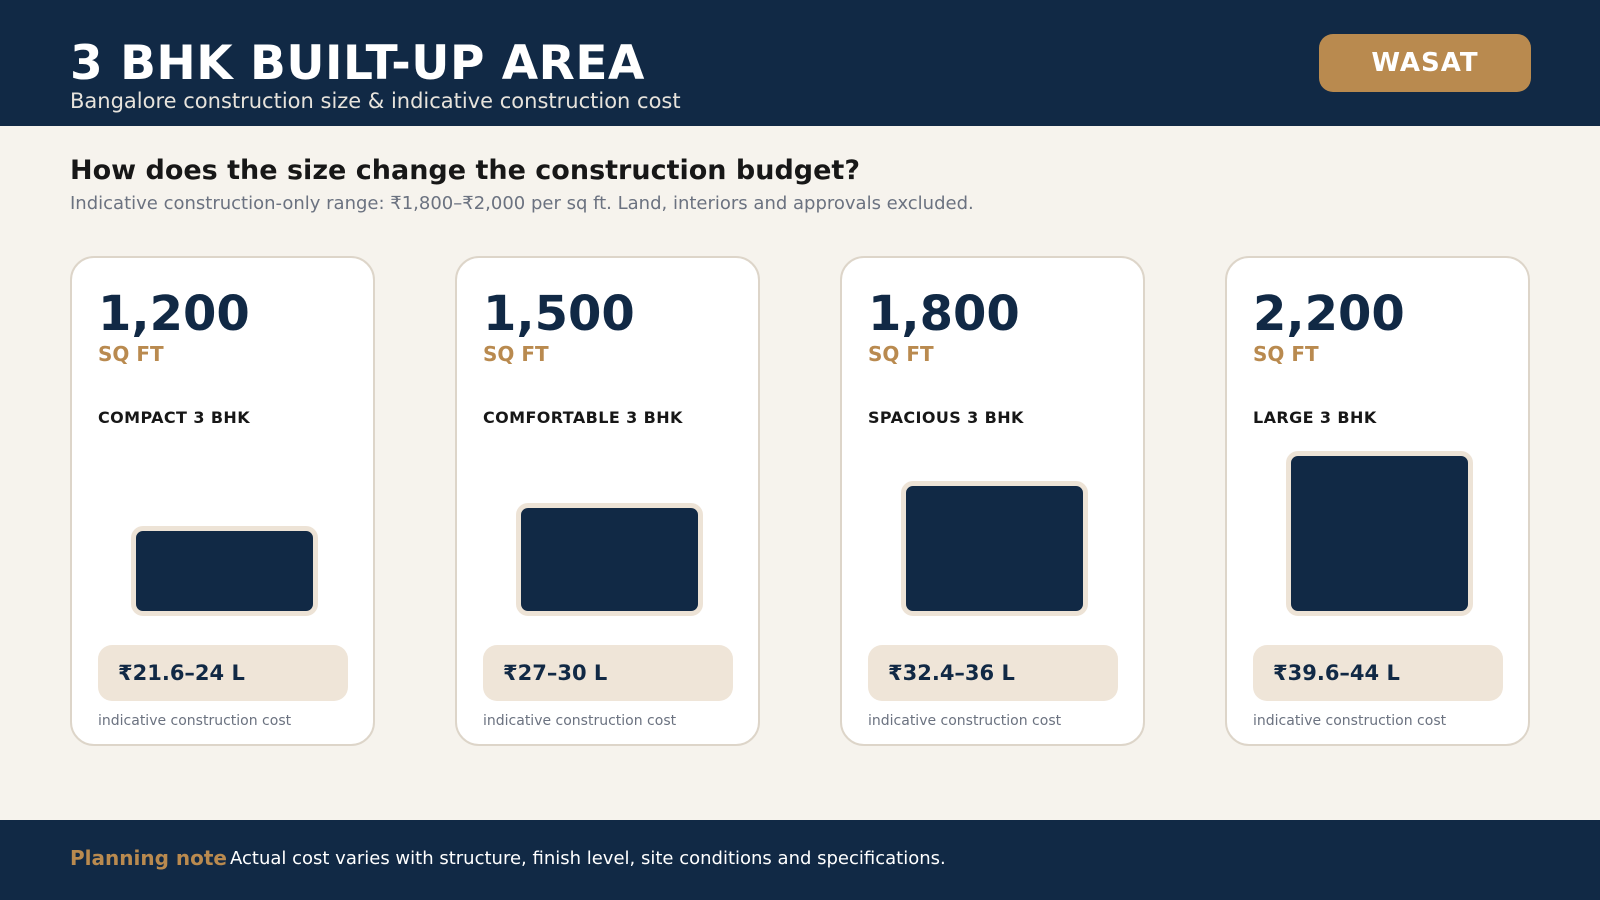 Image resolution: width=1600 pixels, height=900 pixels. Describe the element at coordinates (993, 673) in the screenshot. I see `cost-pill: ₹32.4–36 L` at that location.